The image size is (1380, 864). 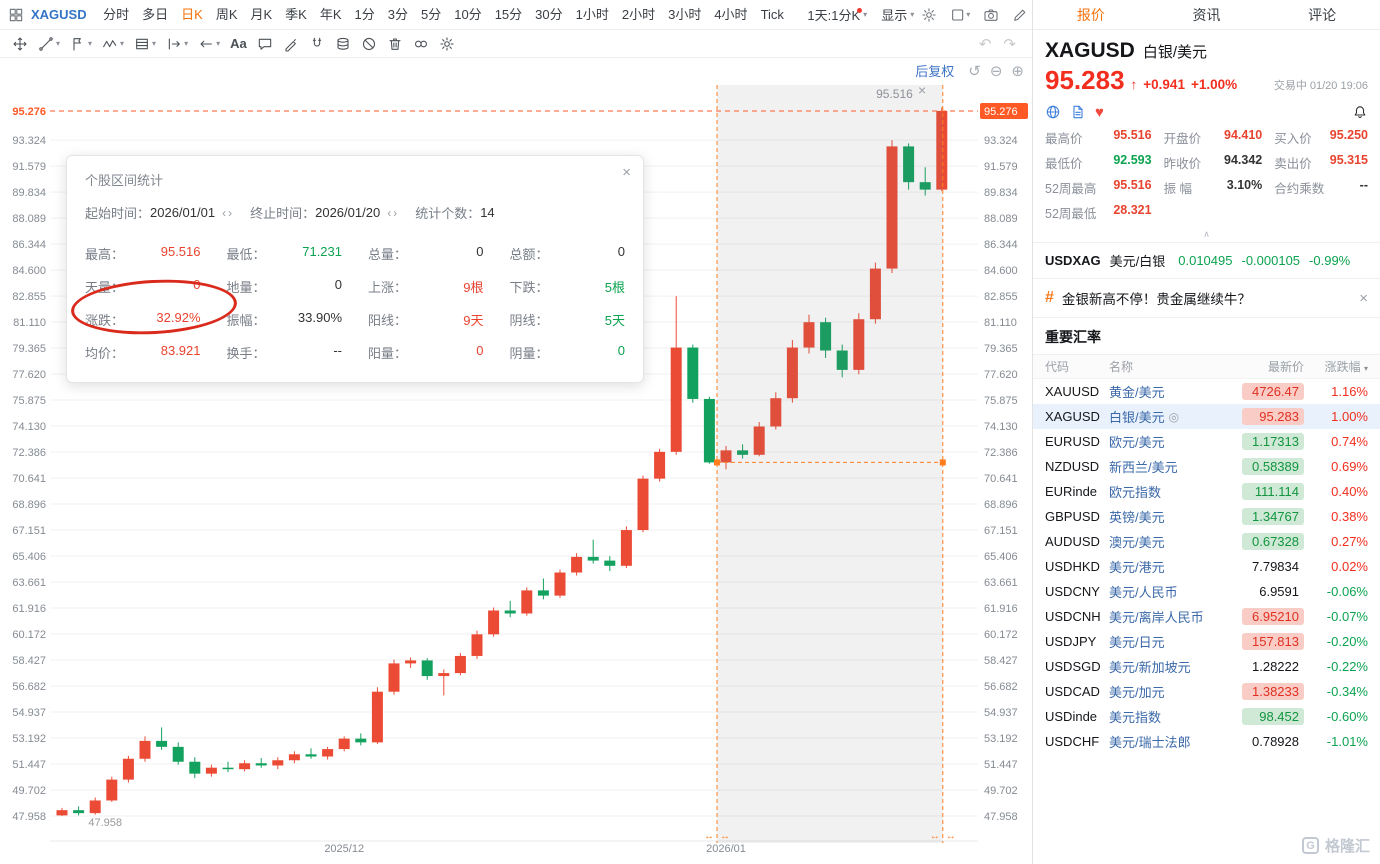 I want to click on fx-row-AUDUSD: AUDUSD 澳元/美元 0.67328 0.27%, so click(x=1206, y=541).